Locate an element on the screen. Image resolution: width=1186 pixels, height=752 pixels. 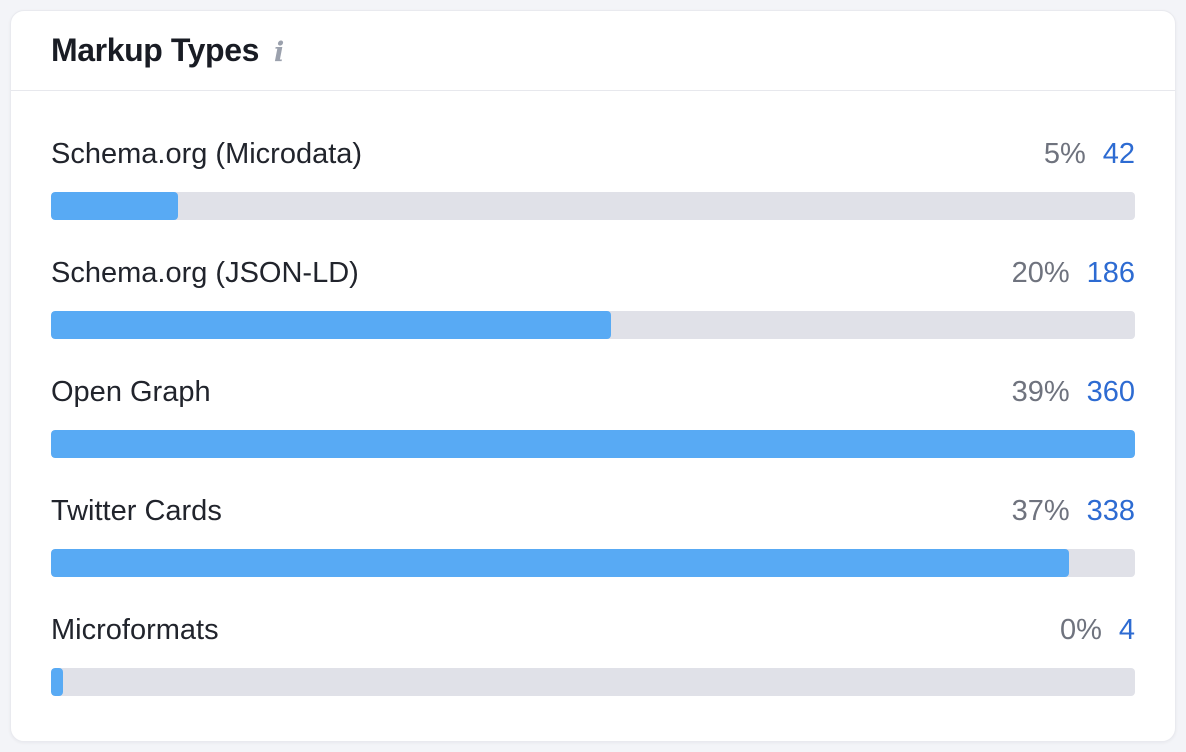
markup-type-row: Schema.org (JSON-LD) 20% 186 is located at coordinates (593, 297).